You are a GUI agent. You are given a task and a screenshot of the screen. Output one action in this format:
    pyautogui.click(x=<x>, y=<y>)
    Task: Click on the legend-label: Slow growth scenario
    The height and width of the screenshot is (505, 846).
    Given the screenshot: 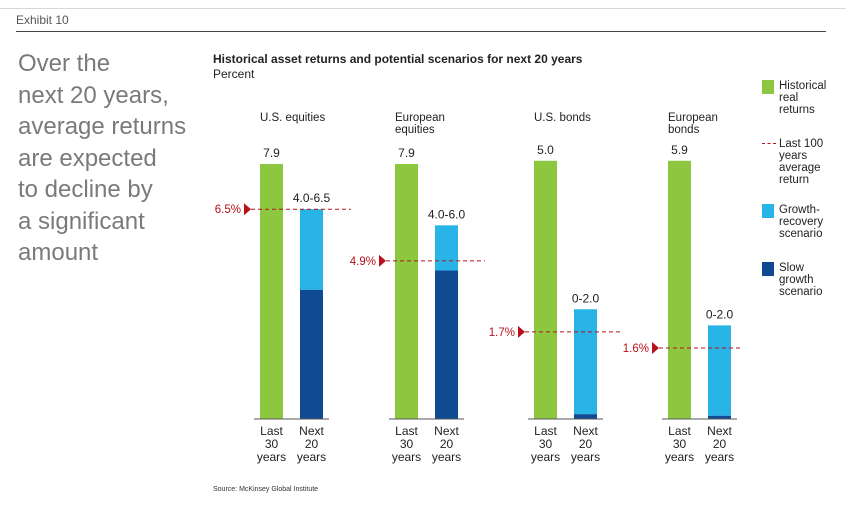 What is the action you would take?
    pyautogui.click(x=800, y=280)
    